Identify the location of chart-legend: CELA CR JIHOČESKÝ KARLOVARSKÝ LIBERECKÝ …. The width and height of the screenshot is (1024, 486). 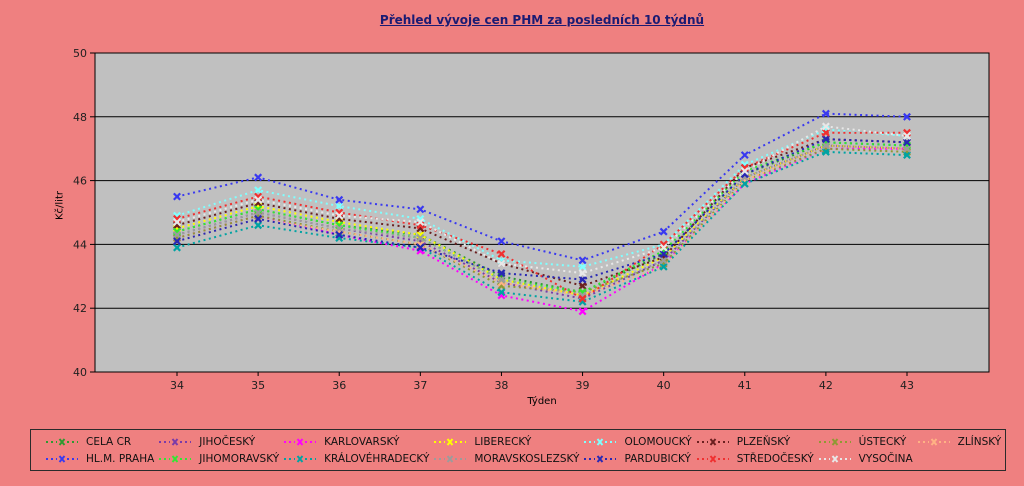
(518, 450).